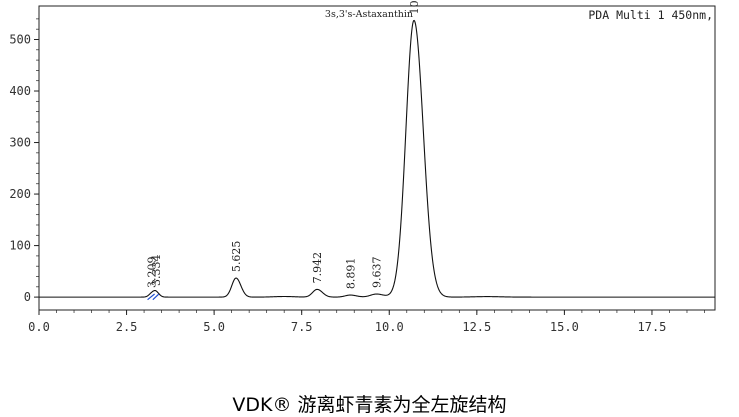 This screenshot has width=739, height=417. Describe the element at coordinates (476, 327) in the screenshot. I see `x-tick-label: 12.5` at that location.